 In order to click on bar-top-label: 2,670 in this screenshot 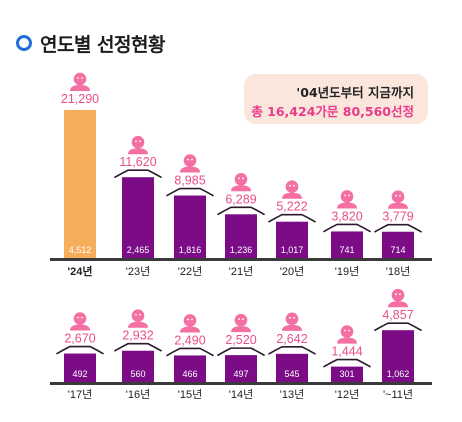, I will do `click(79, 339)`.